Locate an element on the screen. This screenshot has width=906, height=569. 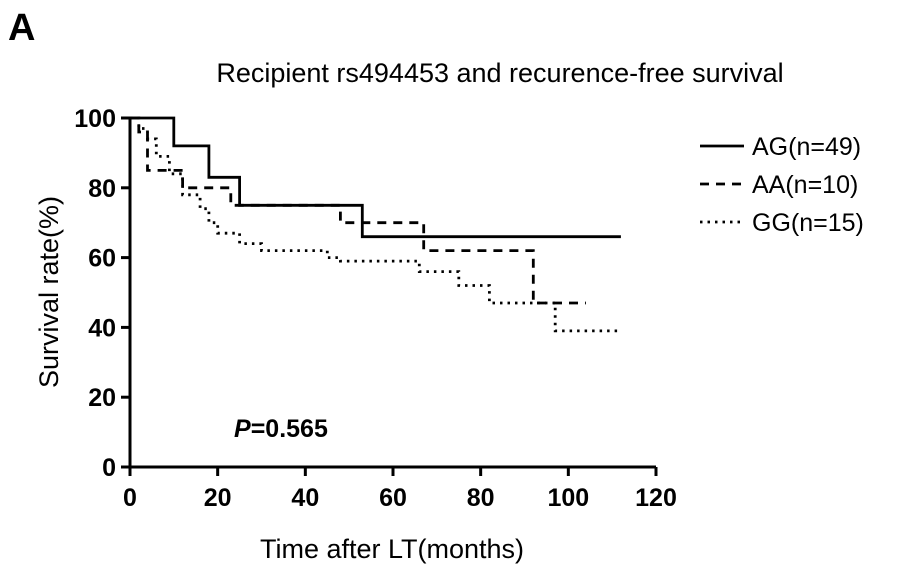
p-value-annotation: P=0.565 is located at coordinates (281, 429).